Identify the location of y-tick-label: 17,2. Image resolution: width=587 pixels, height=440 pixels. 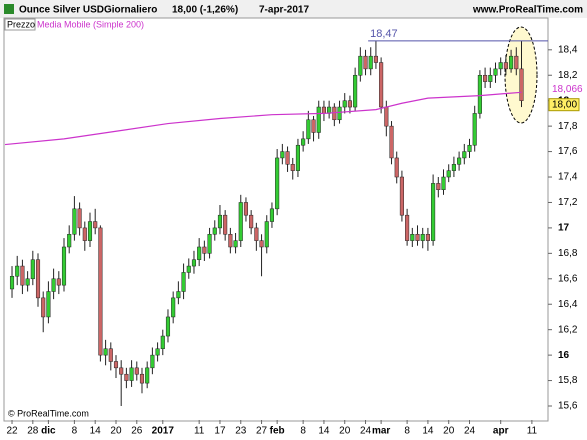
(568, 202).